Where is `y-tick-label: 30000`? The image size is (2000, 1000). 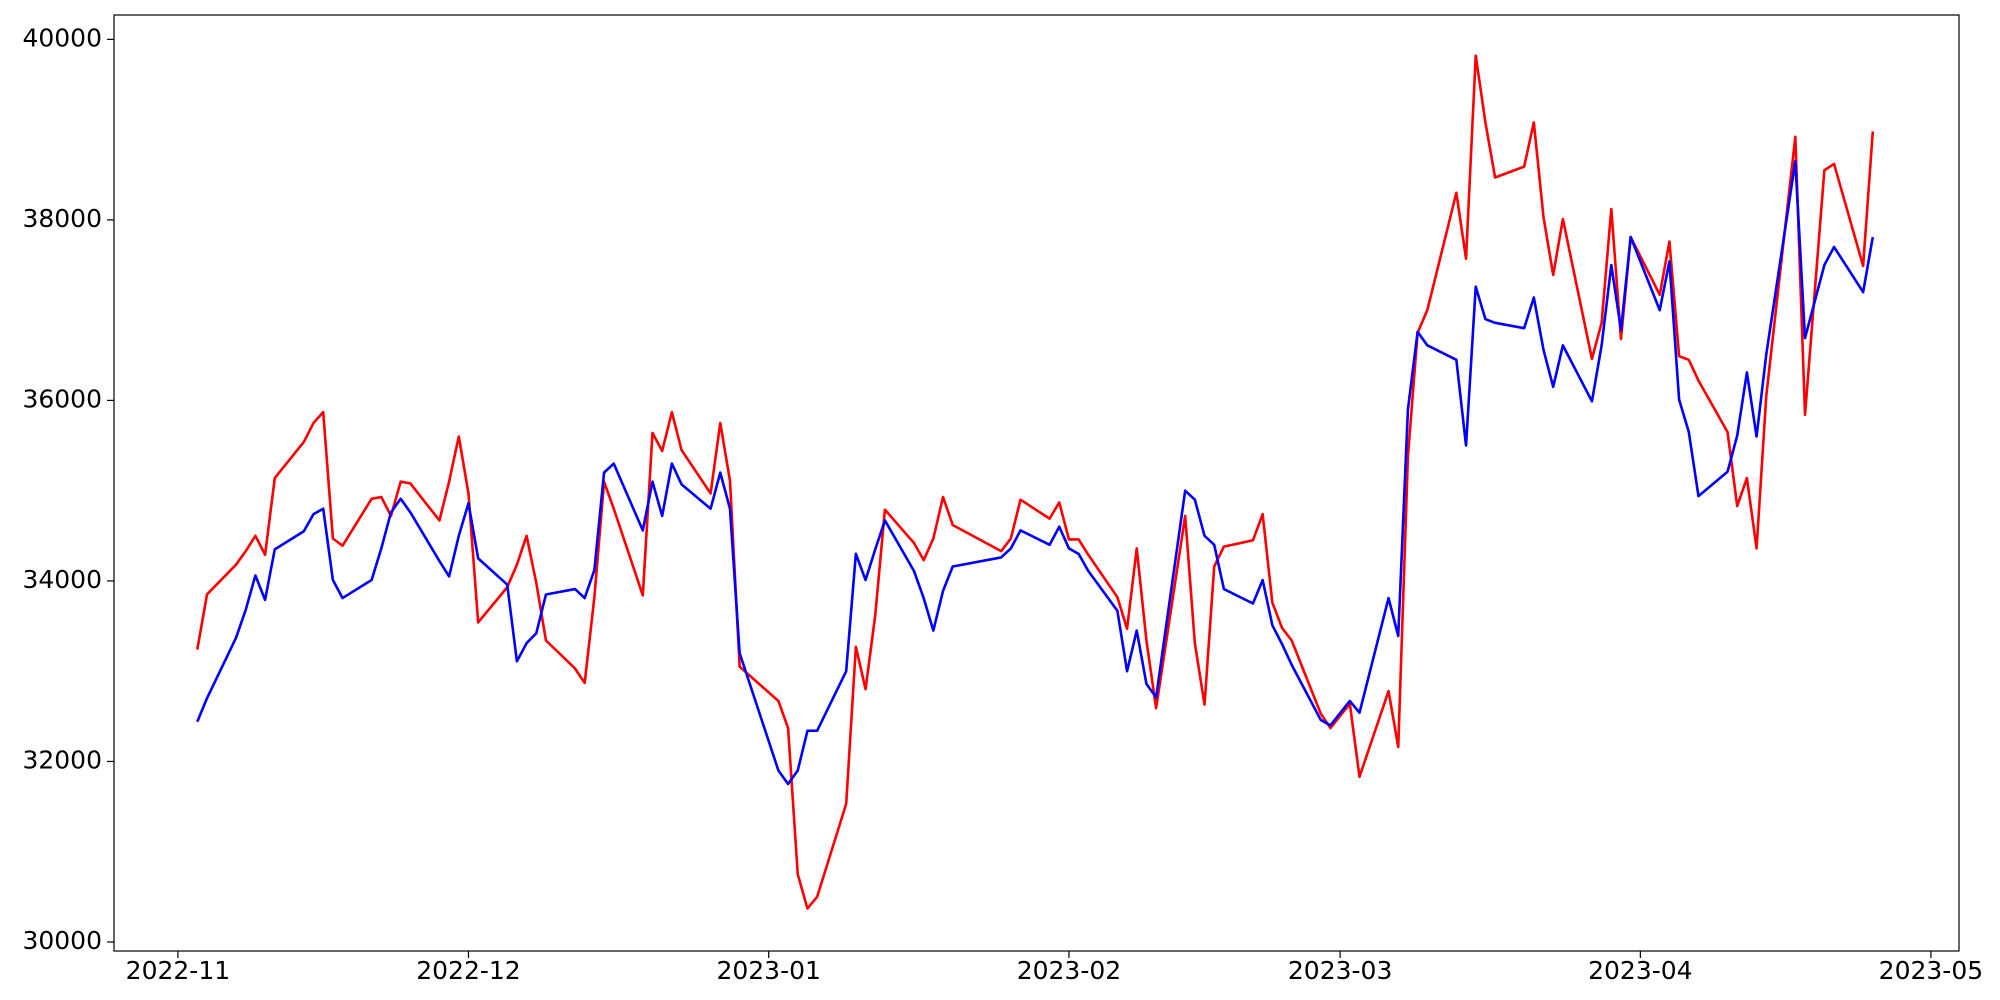
y-tick-label: 30000 is located at coordinates (62, 940).